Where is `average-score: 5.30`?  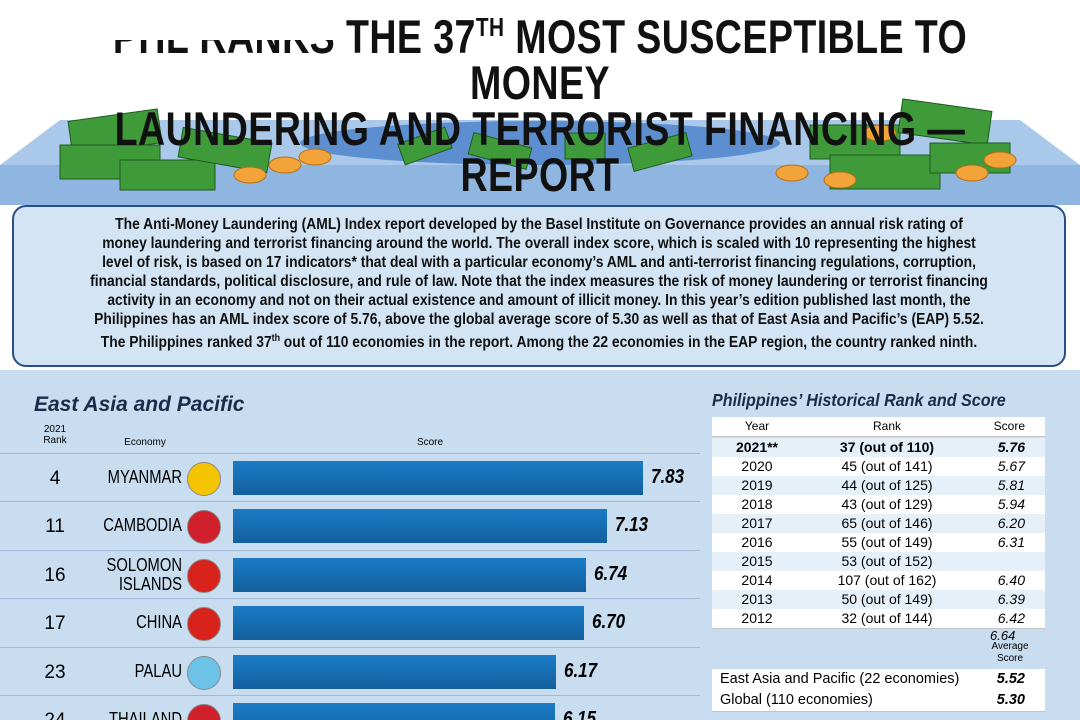
average-score: 5.30 is located at coordinates (1010, 700).